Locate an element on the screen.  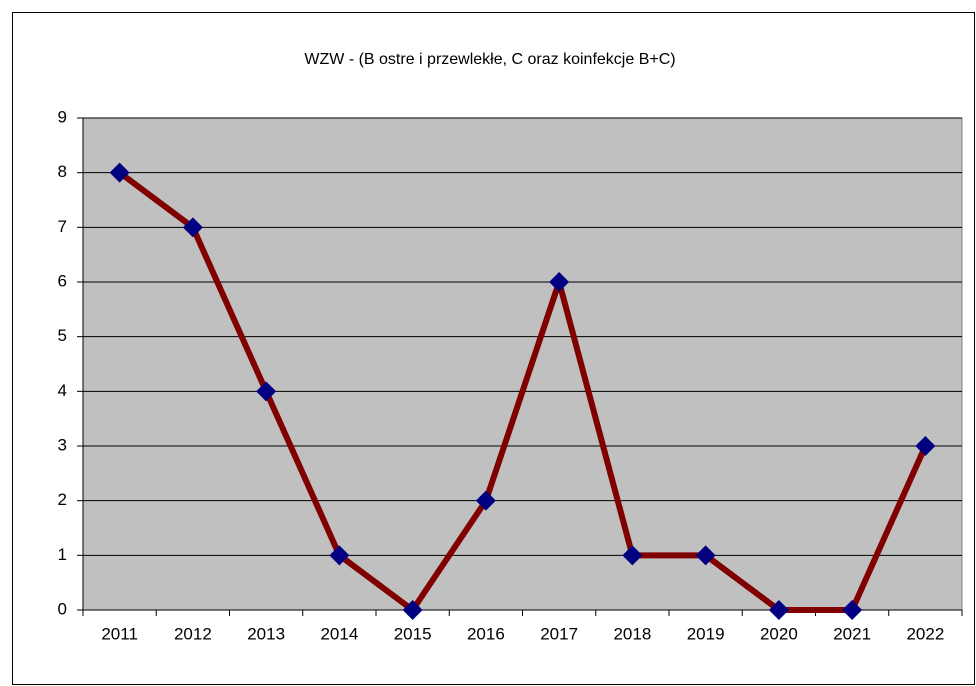
y-tick-label: 3 is located at coordinates (62, 444).